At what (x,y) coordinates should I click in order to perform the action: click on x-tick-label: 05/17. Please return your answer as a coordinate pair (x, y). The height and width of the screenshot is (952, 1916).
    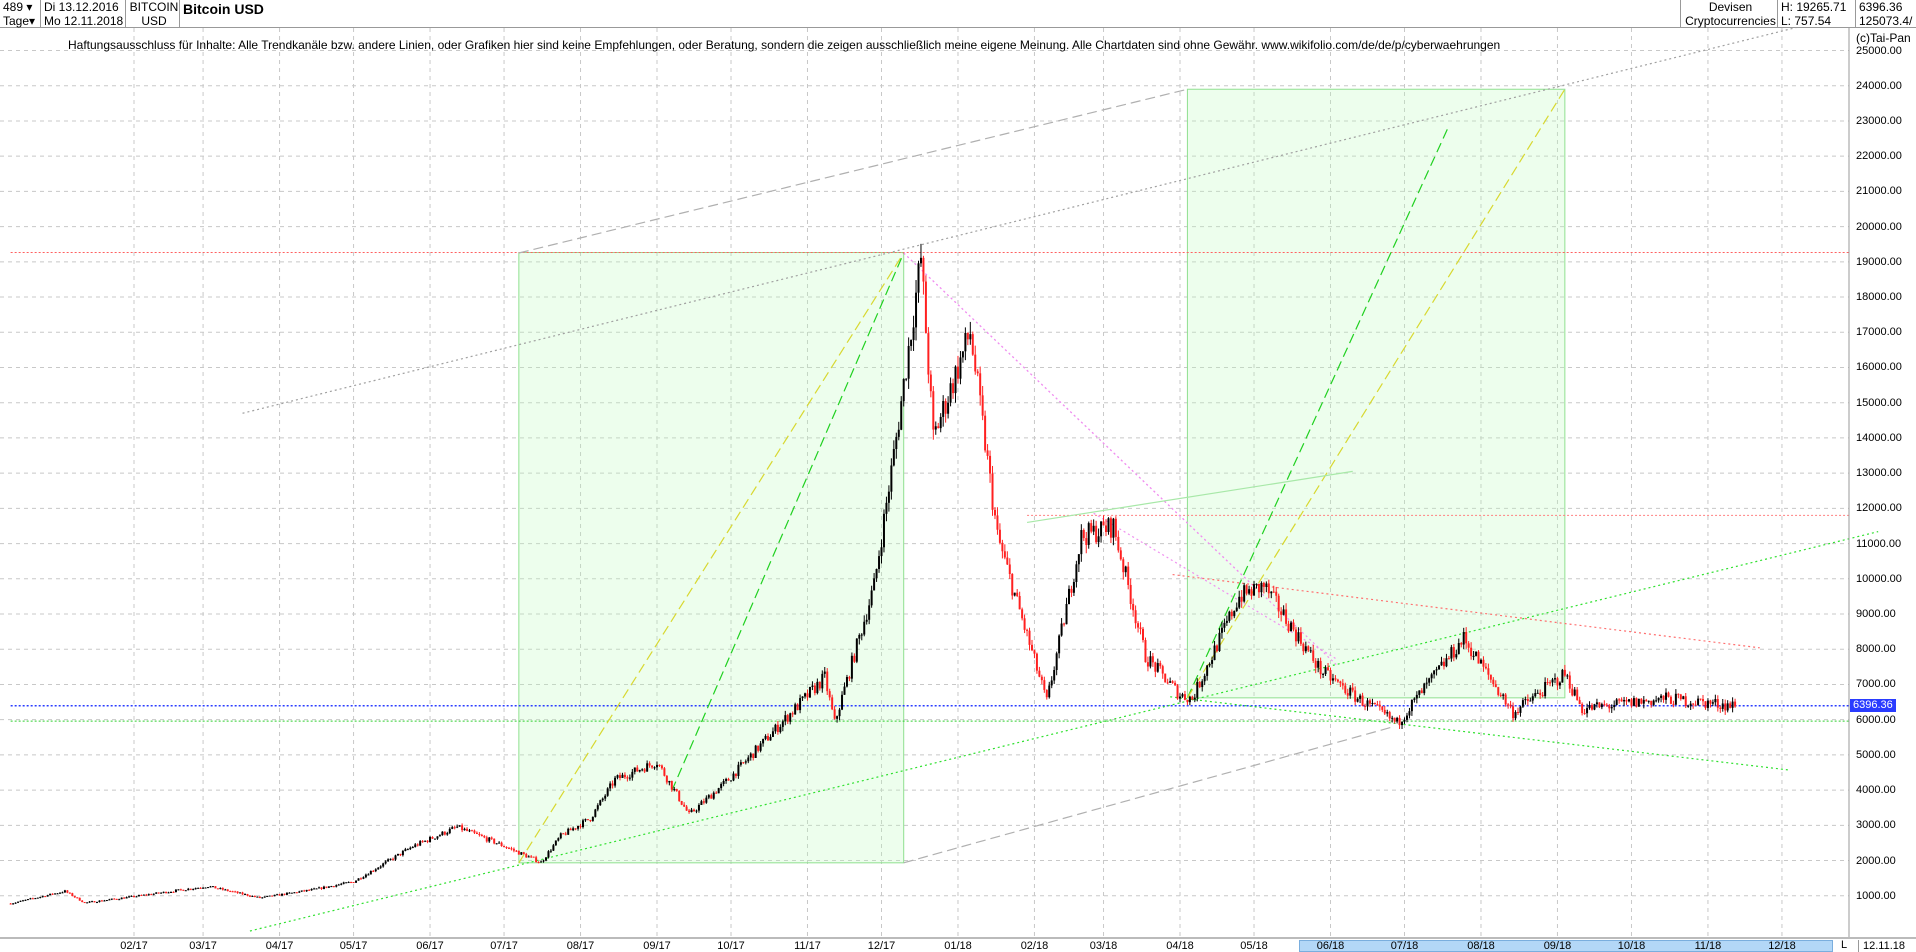
    Looking at the image, I should click on (353, 946).